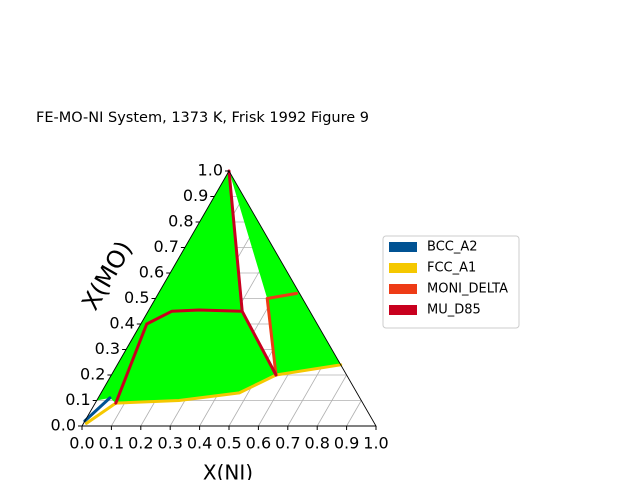  What do you see at coordinates (354, 413) in the screenshot?
I see `grid-line` at bounding box center [354, 413].